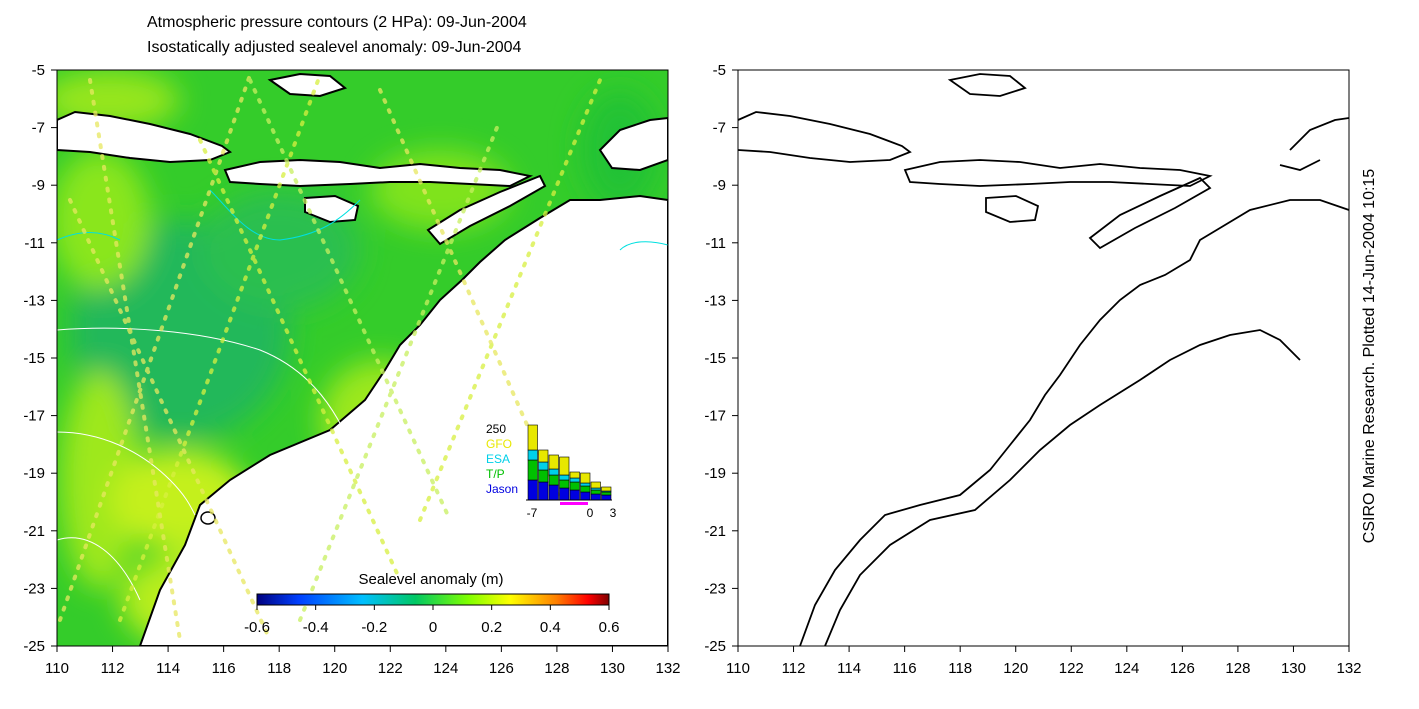  What do you see at coordinates (1150, 213) in the screenshot?
I see `timor-coastline` at bounding box center [1150, 213].